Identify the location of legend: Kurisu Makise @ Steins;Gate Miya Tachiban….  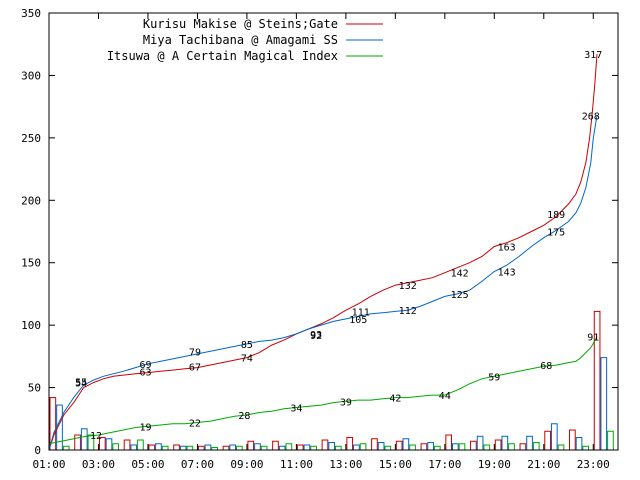
(245, 40).